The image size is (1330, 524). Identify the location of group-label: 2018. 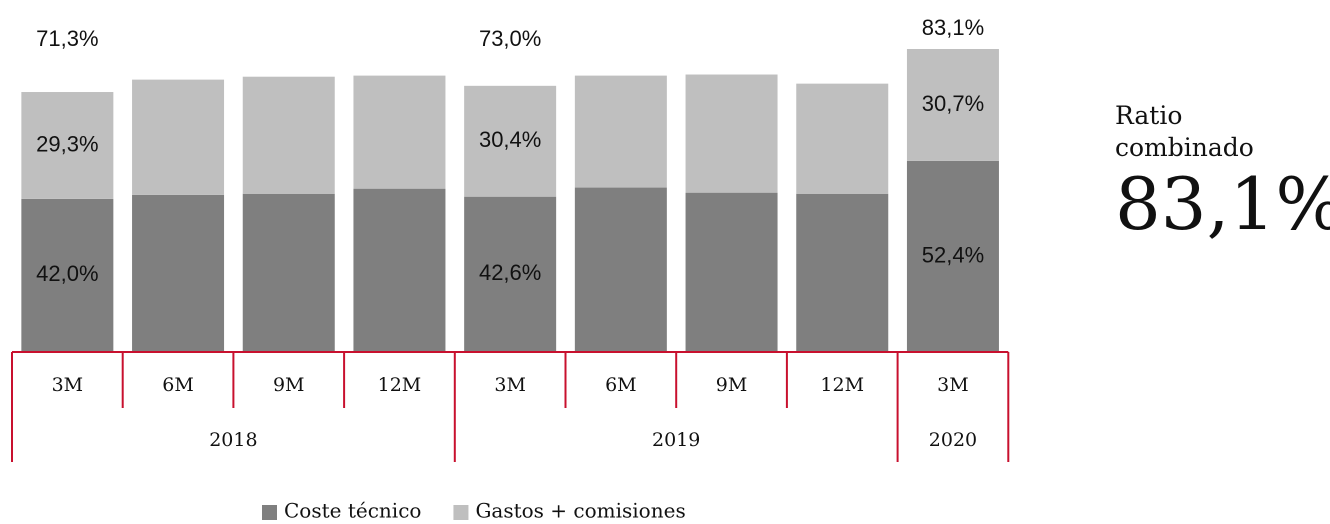
(233, 440).